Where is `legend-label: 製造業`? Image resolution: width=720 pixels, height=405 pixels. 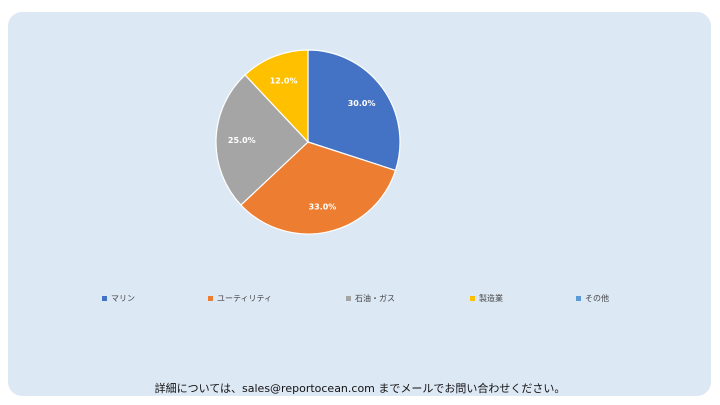
legend-label: 製造業 is located at coordinates (491, 298).